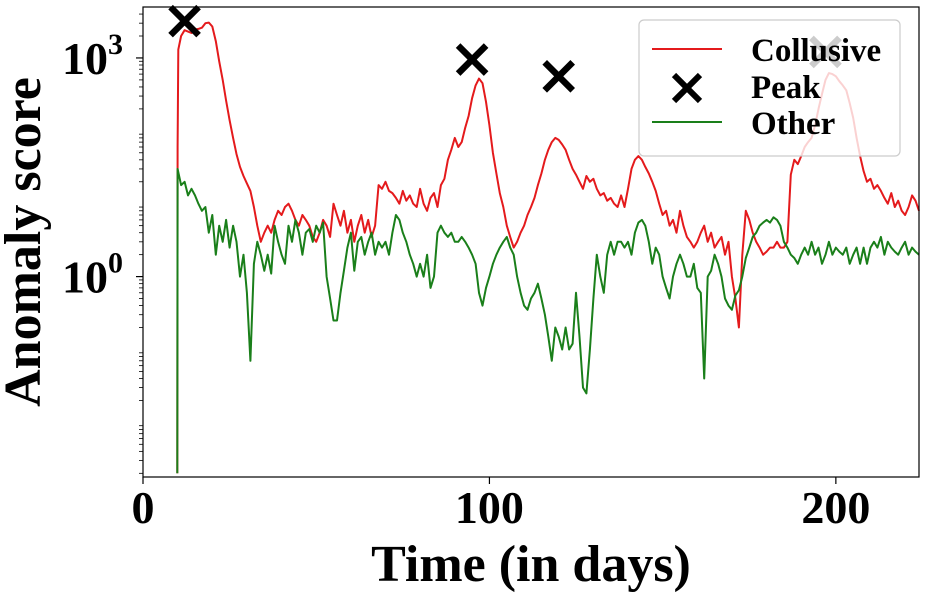 Image resolution: width=940 pixels, height=600 pixels. I want to click on legend: Collusive Peak Other, so click(769, 88).